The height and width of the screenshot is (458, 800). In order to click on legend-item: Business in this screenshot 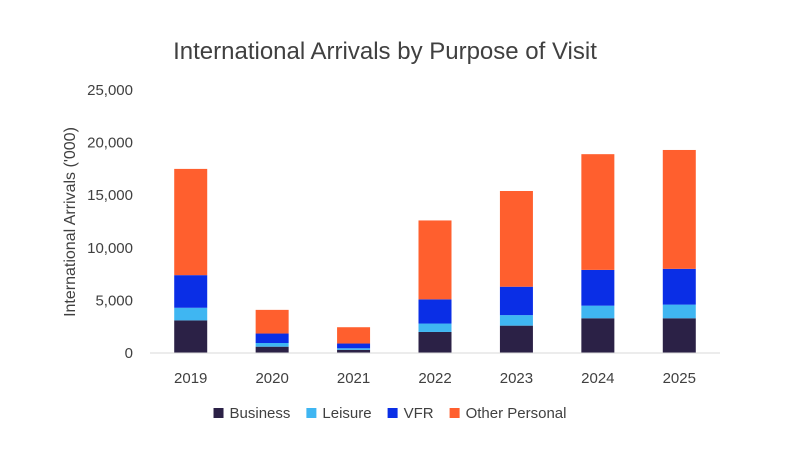, I will do `click(252, 413)`.